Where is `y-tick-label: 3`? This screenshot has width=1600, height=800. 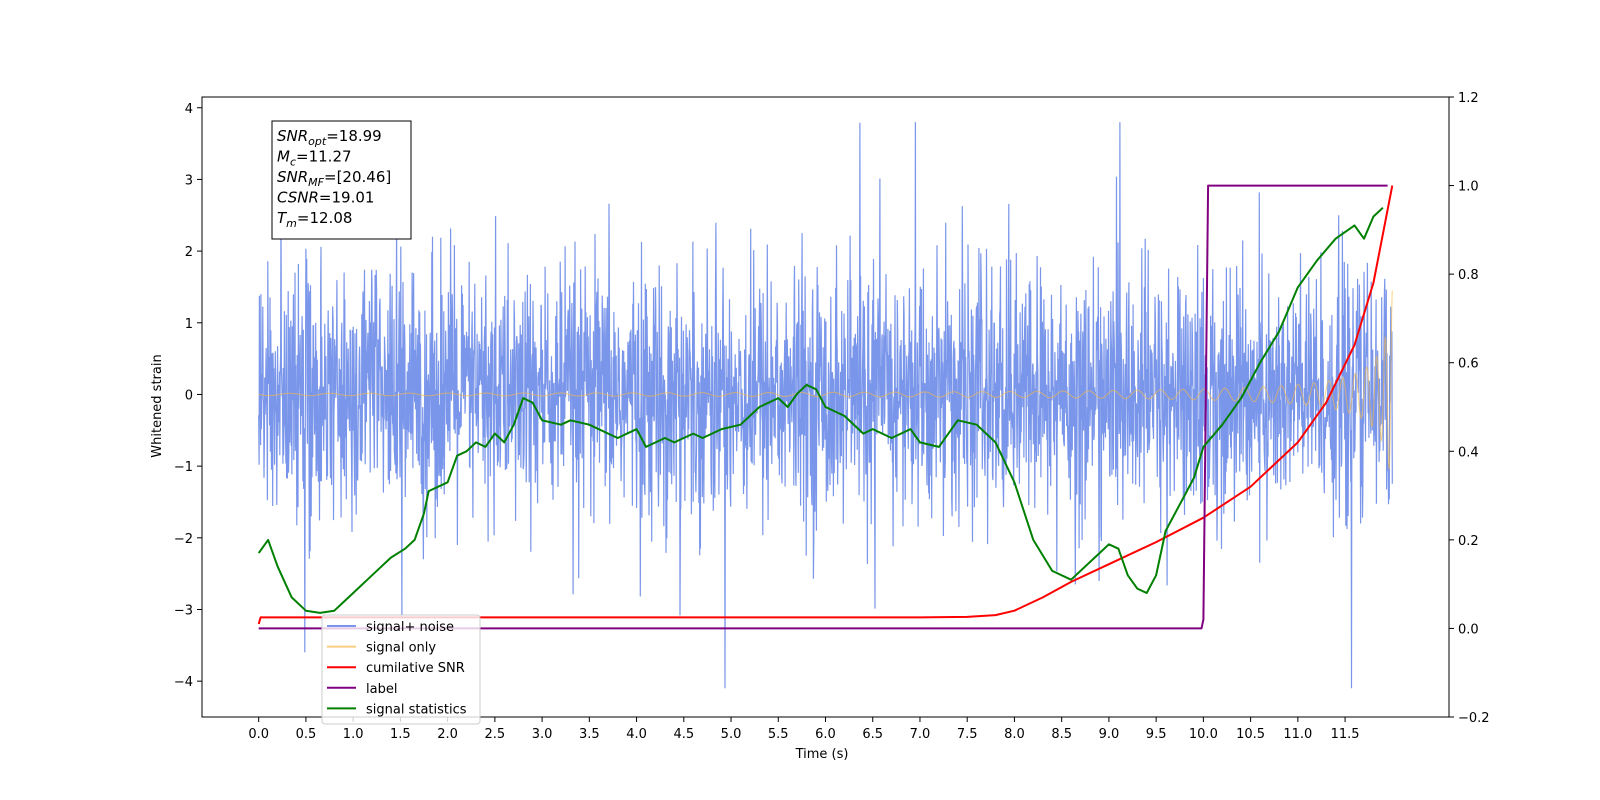 y-tick-label: 3 is located at coordinates (189, 180).